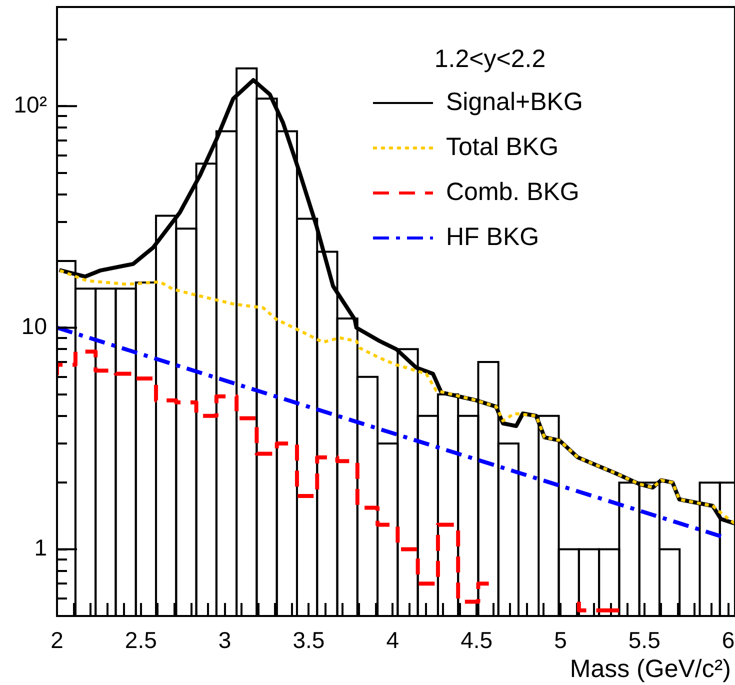 This screenshot has width=735, height=685. I want to click on x-tick-label: 2.5, so click(140, 640).